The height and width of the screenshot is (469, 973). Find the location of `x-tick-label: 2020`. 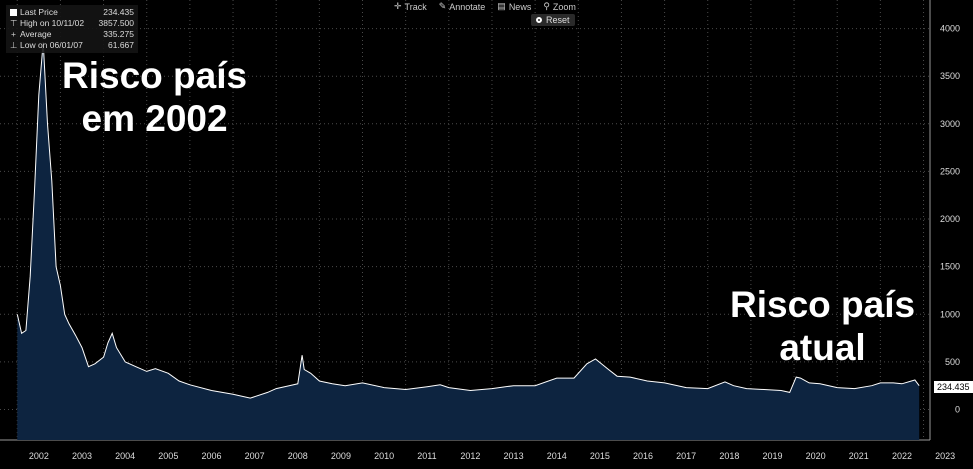

x-tick-label: 2020 is located at coordinates (816, 456).